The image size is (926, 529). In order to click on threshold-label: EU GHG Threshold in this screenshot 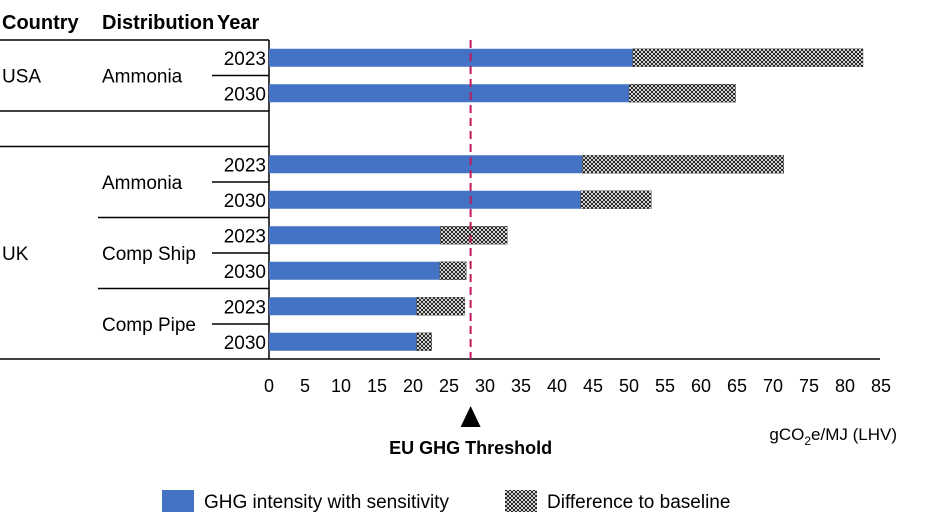, I will do `click(470, 448)`.